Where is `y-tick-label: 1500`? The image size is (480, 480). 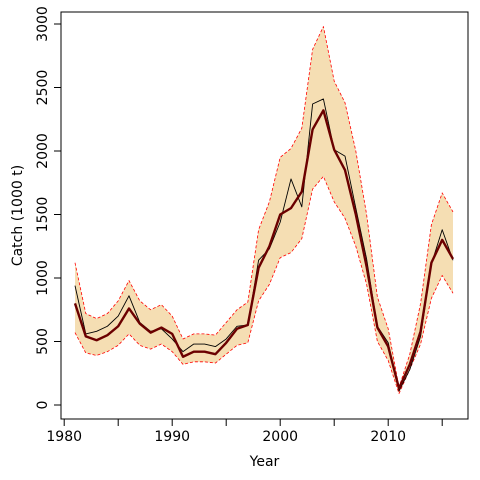
y-tick-label: 1500 is located at coordinates (43, 215).